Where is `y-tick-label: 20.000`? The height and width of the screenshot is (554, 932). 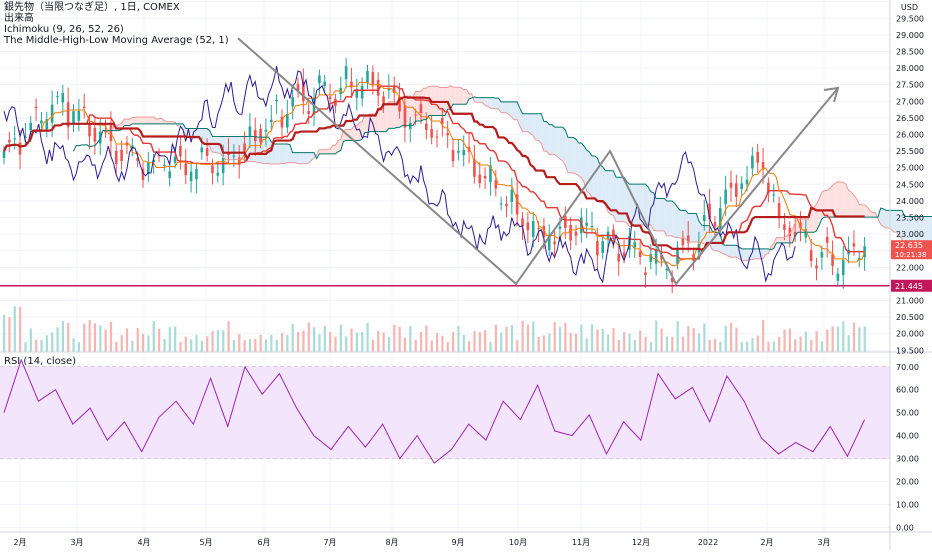
y-tick-label: 20.000 is located at coordinates (910, 334).